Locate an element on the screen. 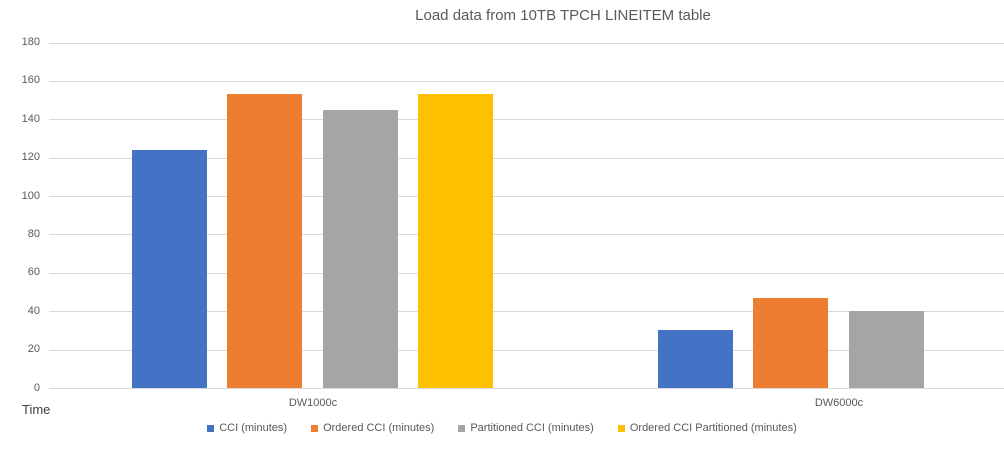 This screenshot has width=1004, height=452. legend-label: Ordered CCI Partitioned (minutes) is located at coordinates (713, 428).